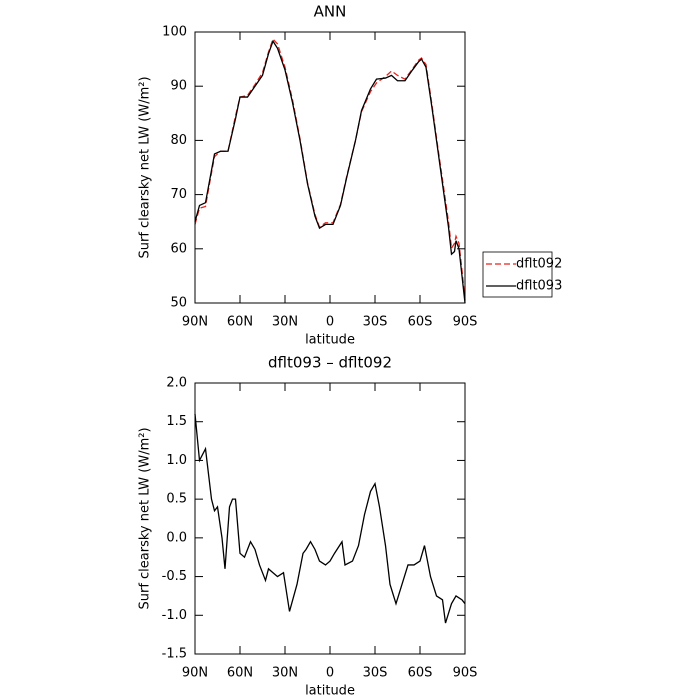 The height and width of the screenshot is (700, 700). Describe the element at coordinates (178, 248) in the screenshot. I see `y-tick-label: 60` at that location.